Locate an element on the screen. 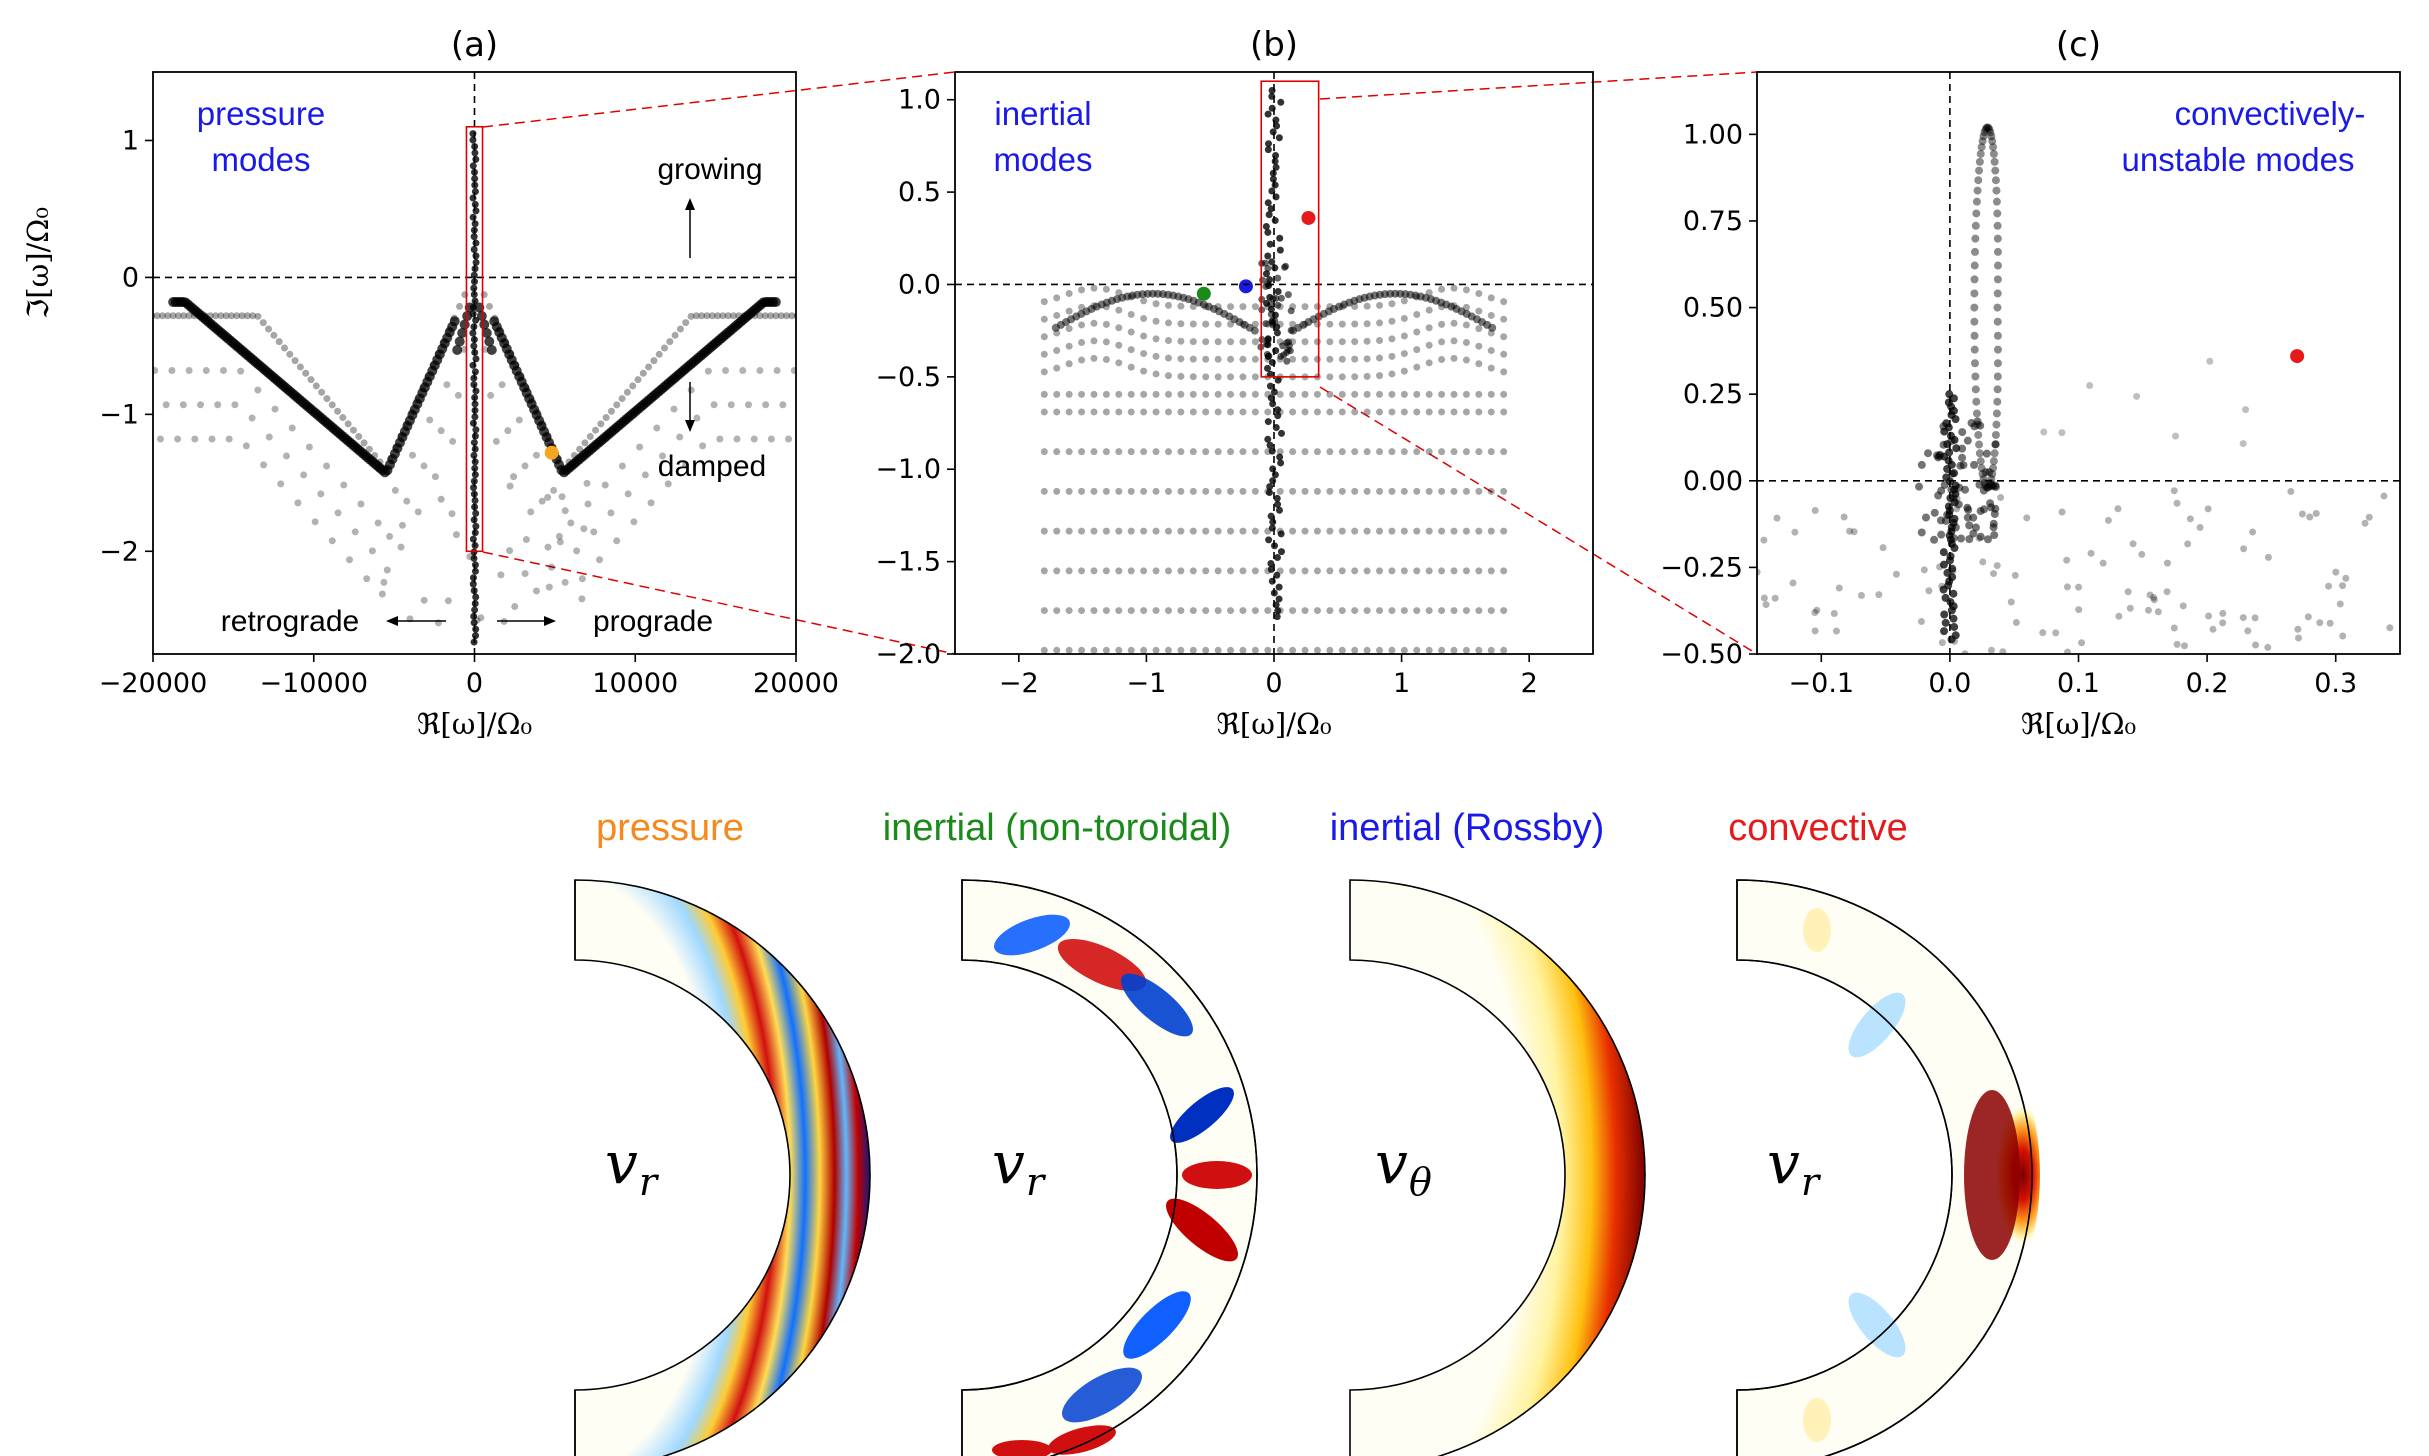  var-symbol: v is located at coordinates (1783, 1163).